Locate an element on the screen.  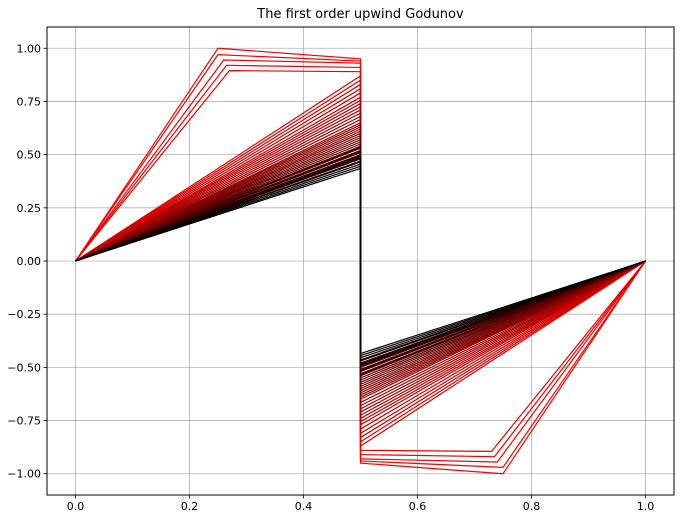
chart-title: The first order upwind Godunov is located at coordinates (360, 14).